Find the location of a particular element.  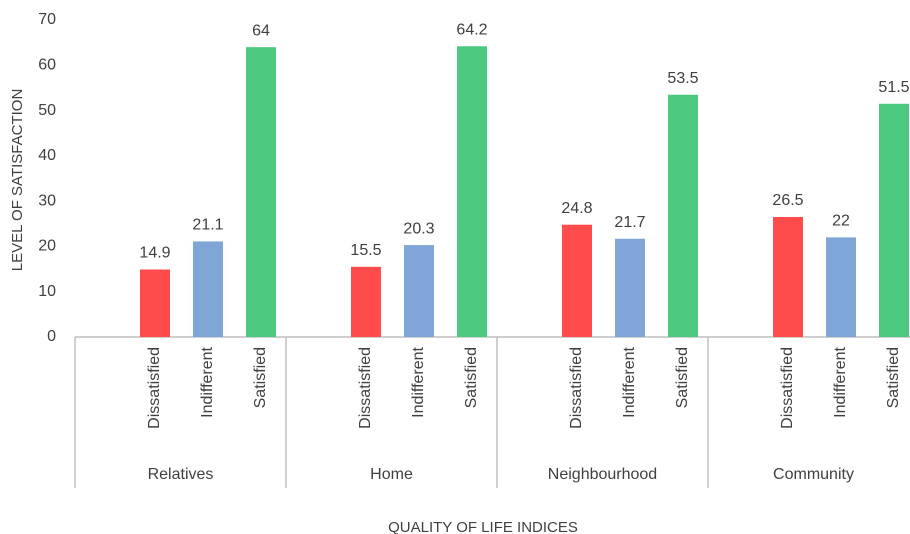

y-tick-label: 0 is located at coordinates (51, 336).